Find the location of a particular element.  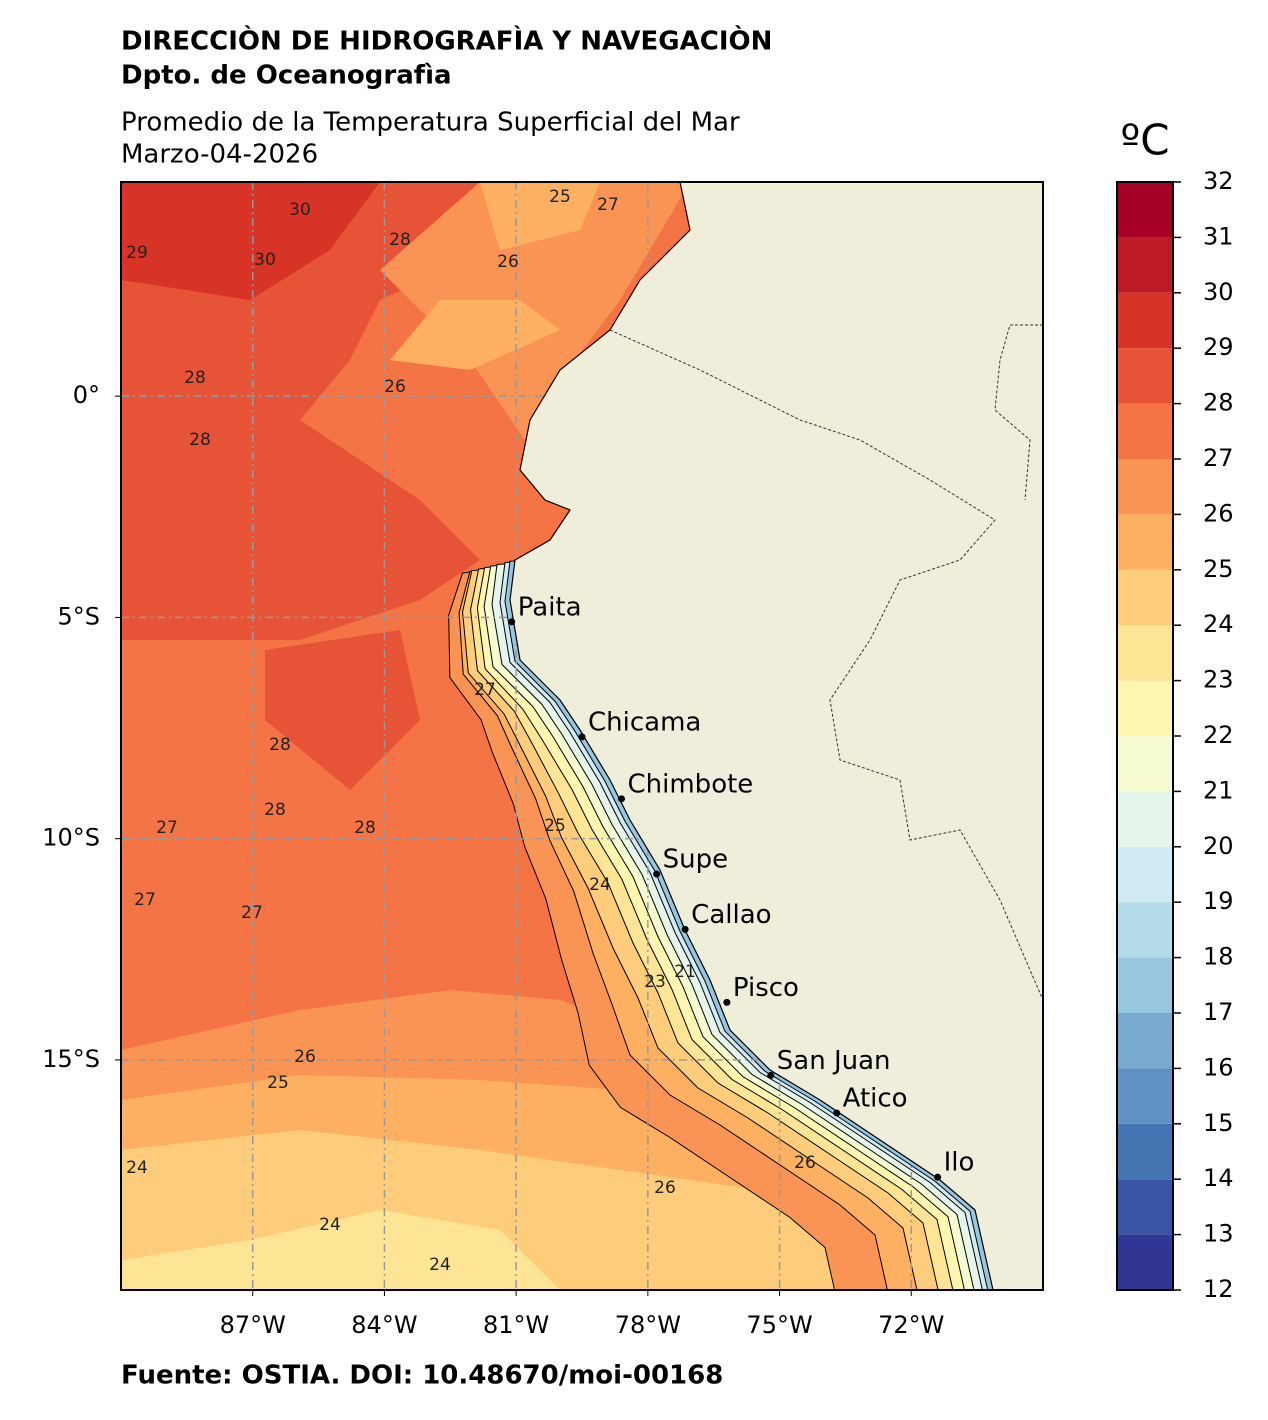

y-tick-label: 0° is located at coordinates (86, 395).